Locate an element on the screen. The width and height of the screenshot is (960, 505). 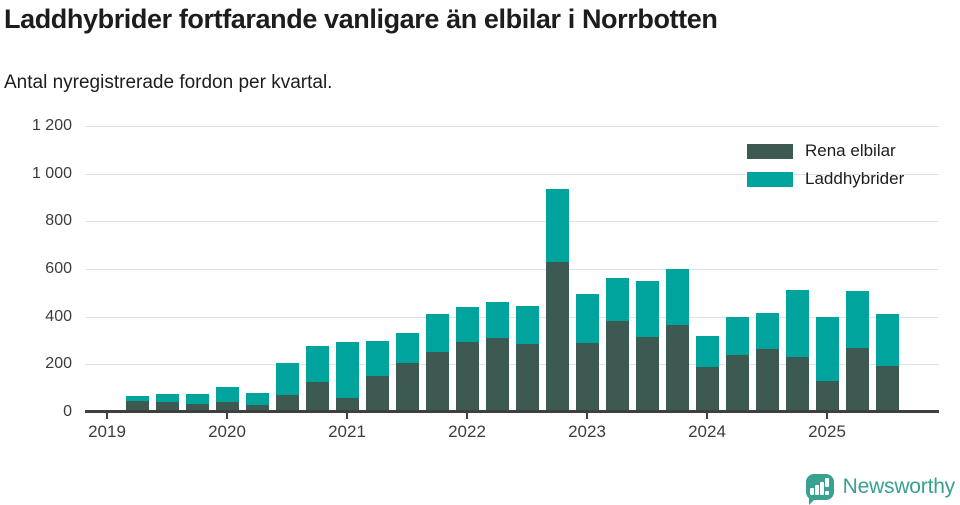
x-axis-label-2023: 2023 is located at coordinates (587, 431).